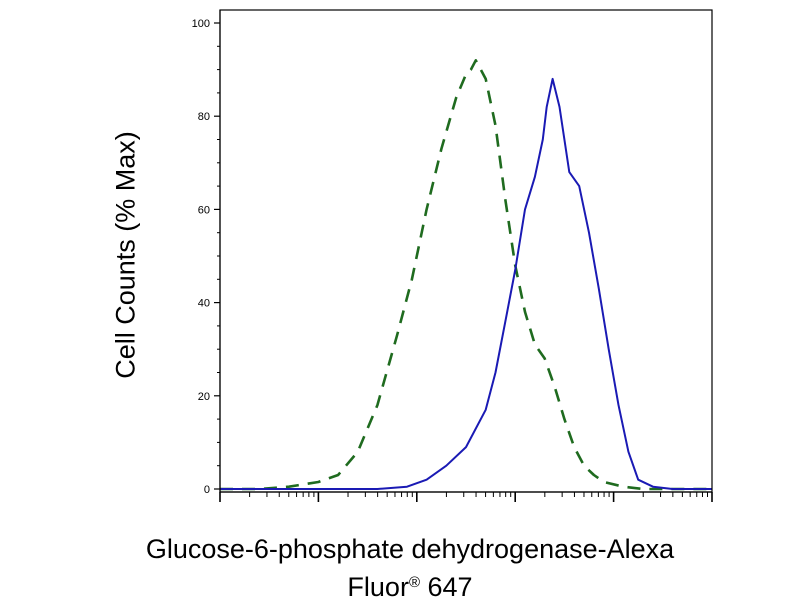 Image resolution: width=800 pixels, height=604 pixels. What do you see at coordinates (204, 117) in the screenshot?
I see `y-tick-label: 80` at bounding box center [204, 117].